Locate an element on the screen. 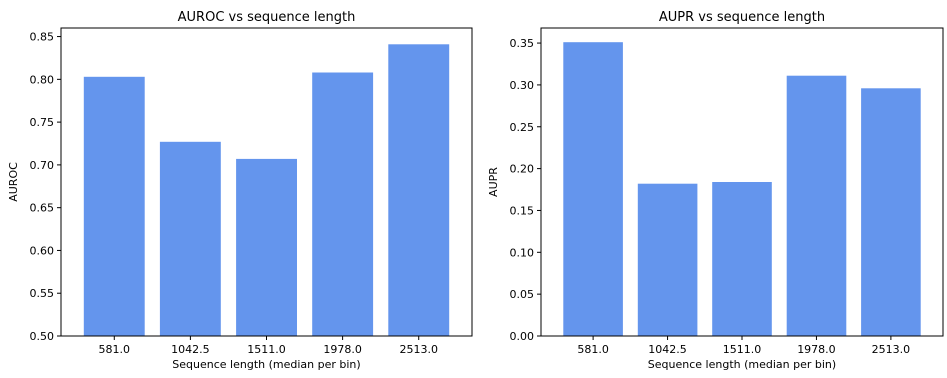  y-axis-label: AUROC is located at coordinates (13, 182).